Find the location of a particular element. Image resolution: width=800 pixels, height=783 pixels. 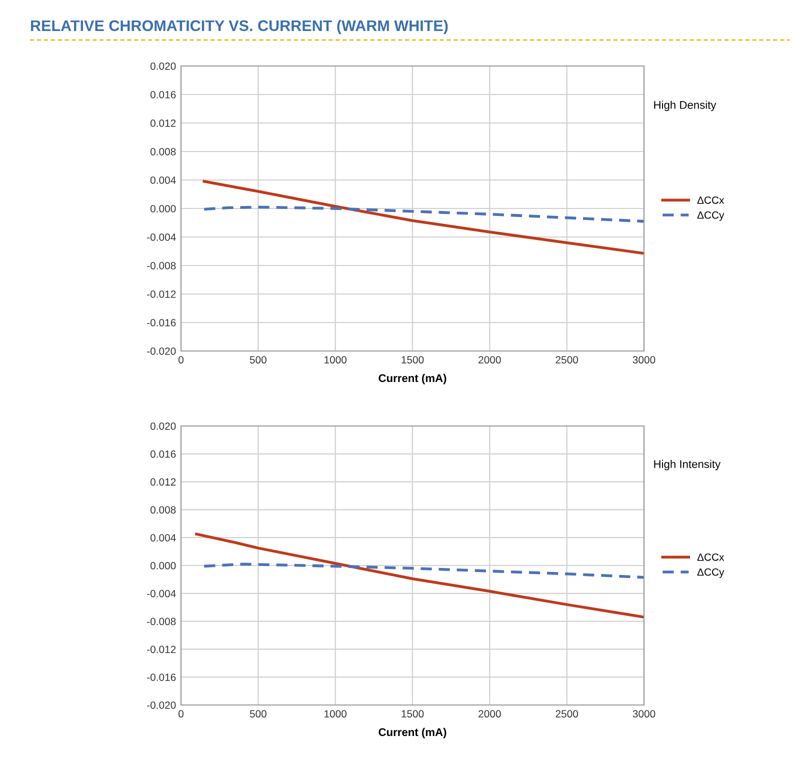

chart-title: RELATIVE CHROMATICITY VS. CURRENT (WARM WHITE) is located at coordinates (239, 27).